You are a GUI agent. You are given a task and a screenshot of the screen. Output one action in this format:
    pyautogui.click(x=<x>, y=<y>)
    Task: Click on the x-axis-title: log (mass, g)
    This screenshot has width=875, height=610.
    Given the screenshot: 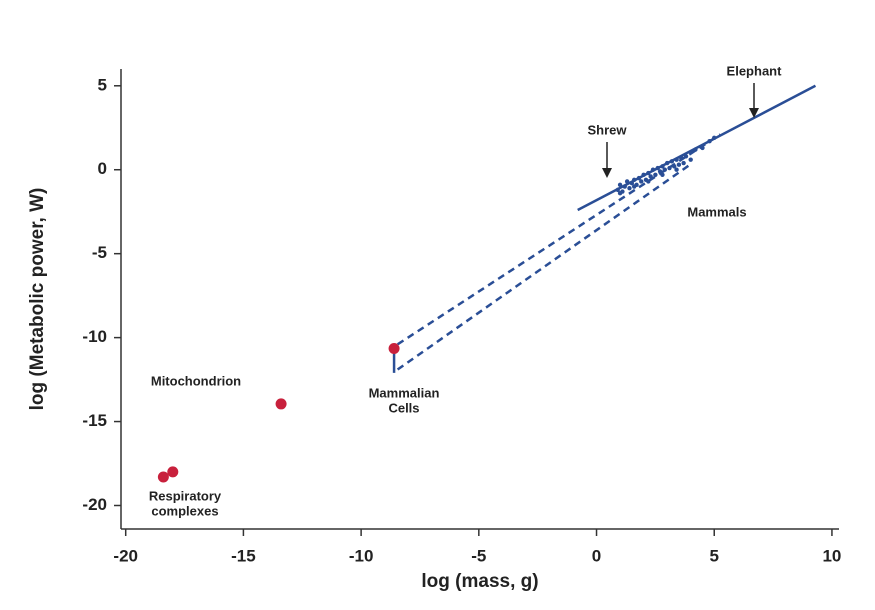 What is the action you would take?
    pyautogui.click(x=479, y=581)
    